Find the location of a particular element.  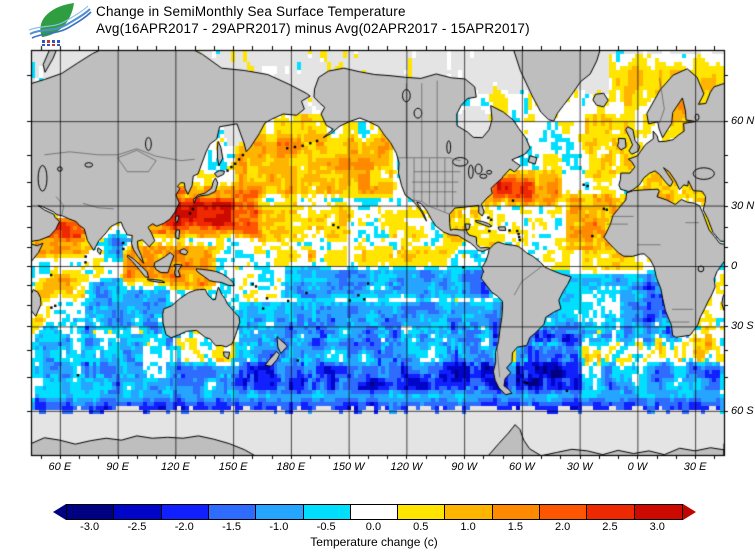

logo-microtext is located at coordinates (51, 43).